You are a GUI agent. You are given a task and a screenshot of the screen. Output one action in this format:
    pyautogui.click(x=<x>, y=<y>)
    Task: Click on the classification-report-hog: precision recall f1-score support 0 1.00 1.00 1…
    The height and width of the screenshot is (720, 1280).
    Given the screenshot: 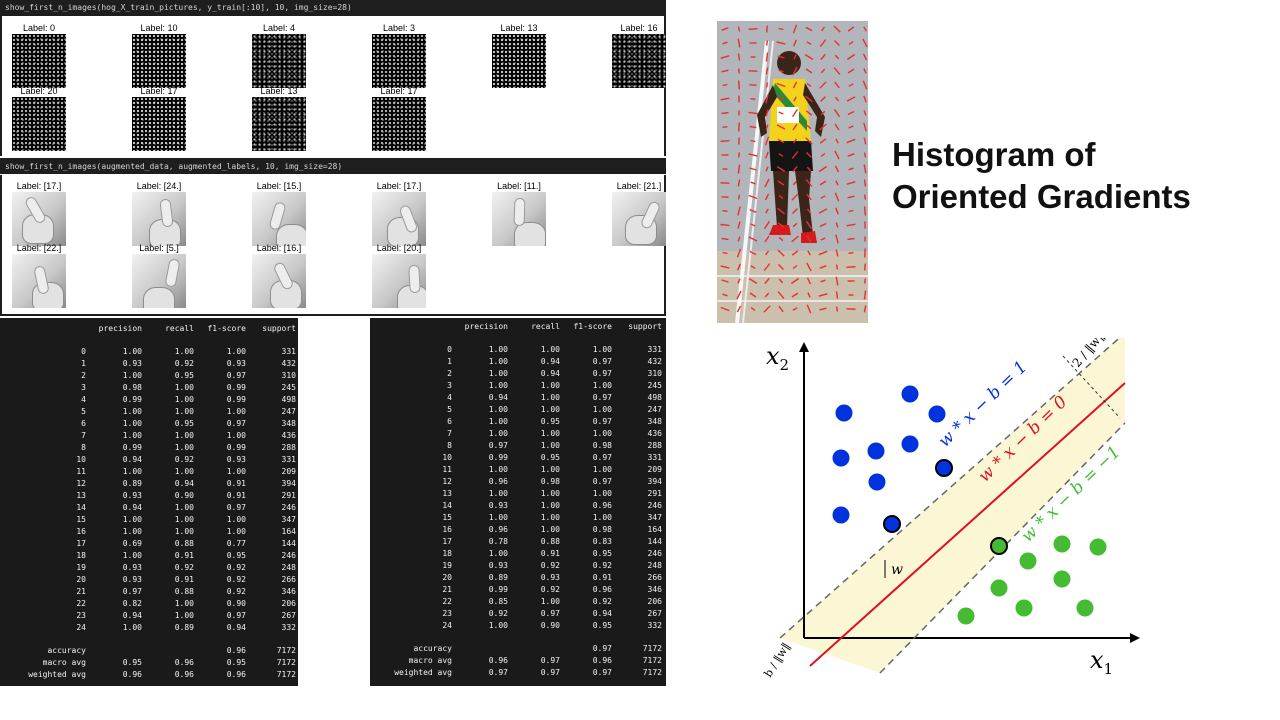 What is the action you would take?
    pyautogui.click(x=149, y=502)
    